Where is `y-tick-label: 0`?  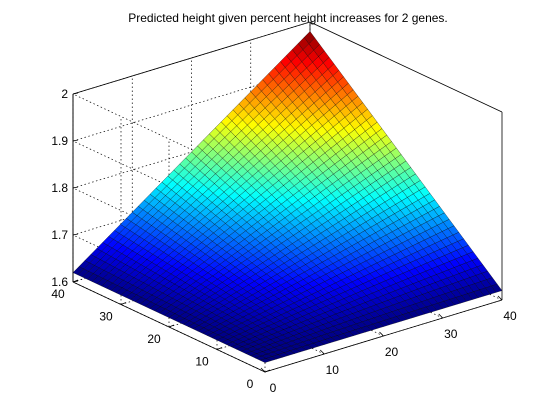 y-tick-label: 0 is located at coordinates (250, 384).